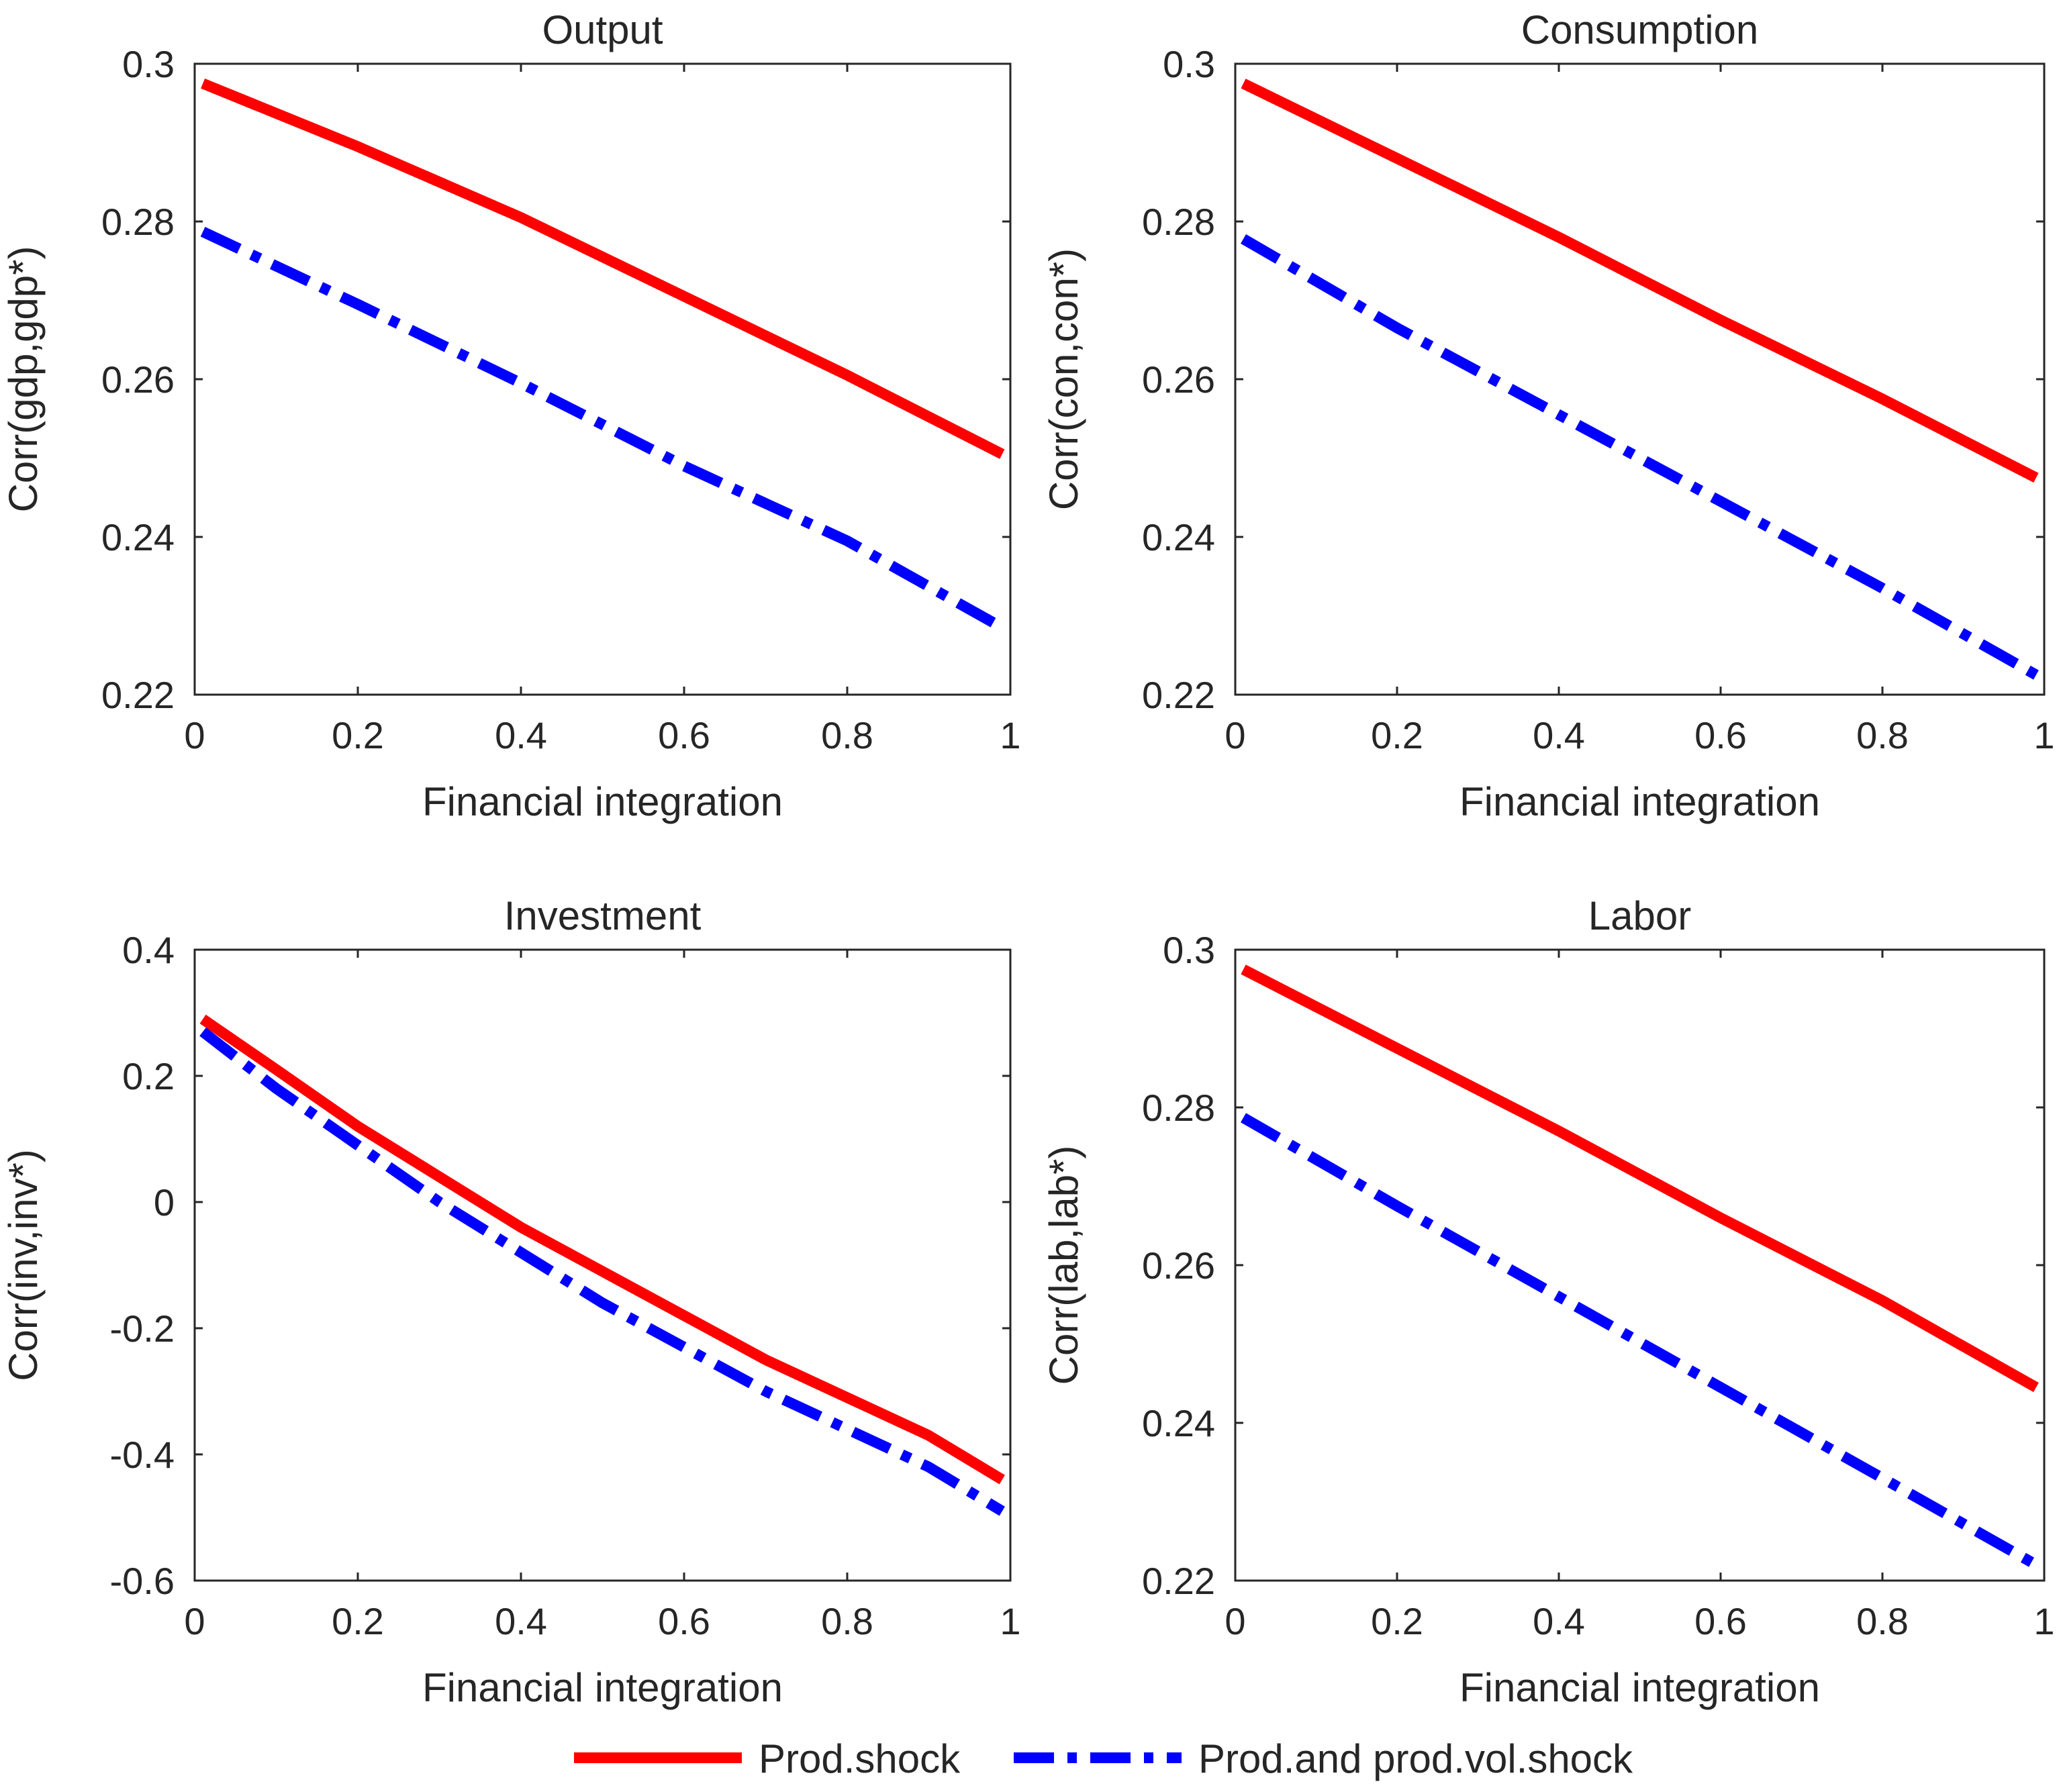  What do you see at coordinates (142, 1329) in the screenshot?
I see `y-tick-label: -0.2` at bounding box center [142, 1329].